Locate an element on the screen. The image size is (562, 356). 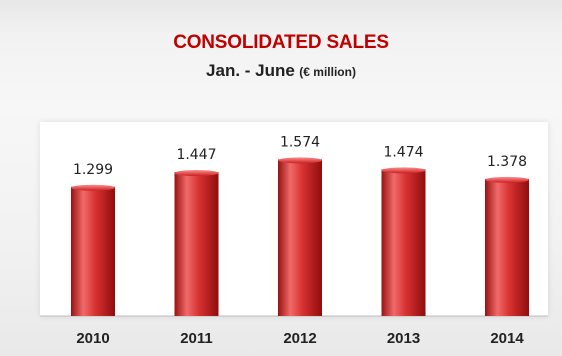
x-tick-label-2011: 2011 is located at coordinates (196, 338).